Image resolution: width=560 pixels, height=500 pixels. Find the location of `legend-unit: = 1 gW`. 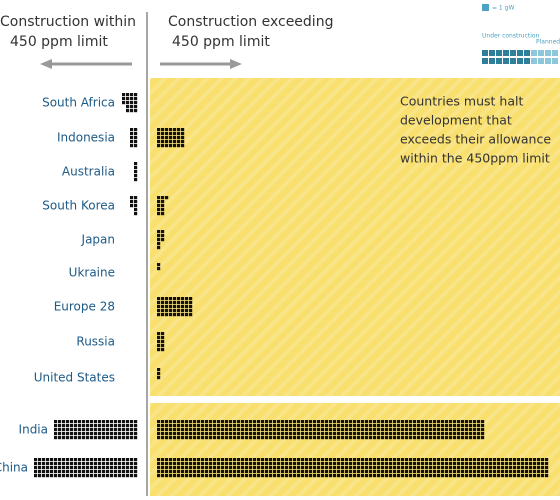

legend-unit: = 1 gW is located at coordinates (503, 8).